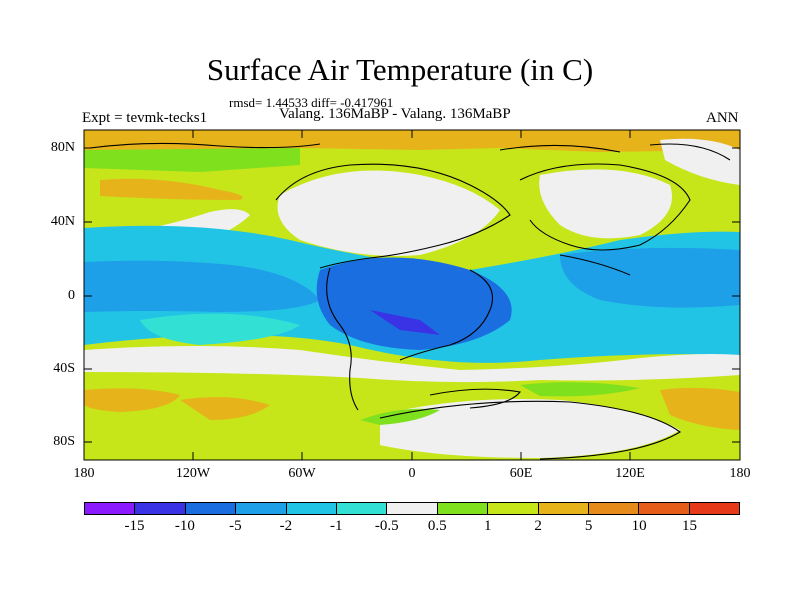  I want to click on lon-label: 120E, so click(630, 473).